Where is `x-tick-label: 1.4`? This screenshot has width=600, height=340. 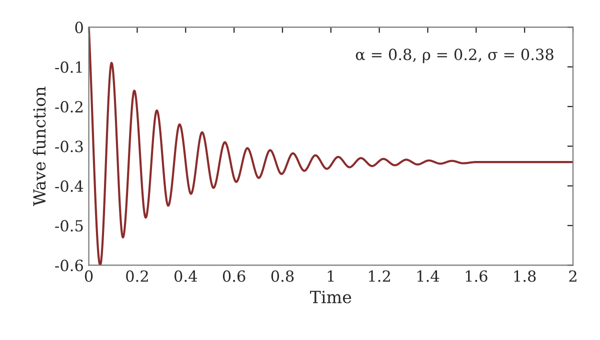
x-tick-label: 1.4 is located at coordinates (428, 276).